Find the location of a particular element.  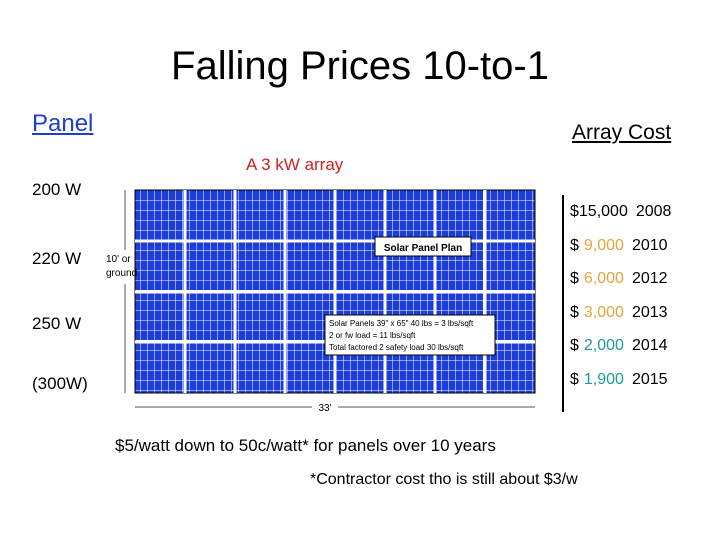

panel-size: 250 W is located at coordinates (57, 323).